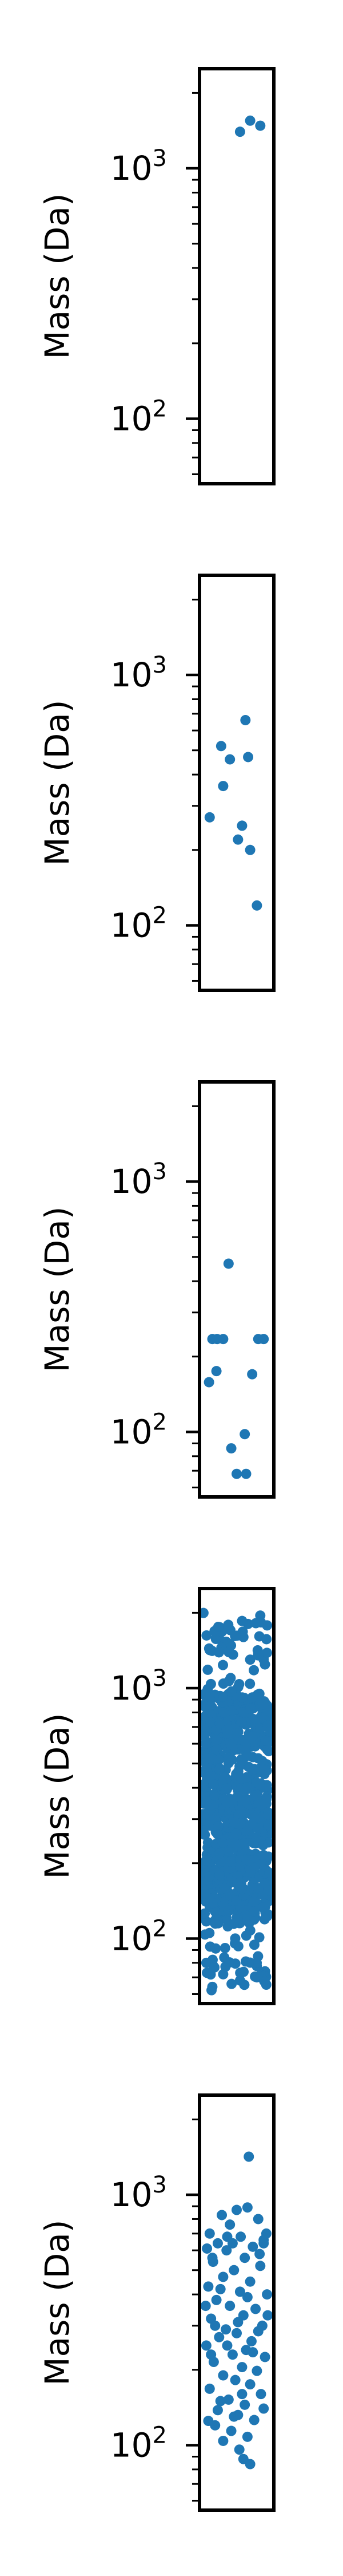  I want to click on panel-1: Mass (Da) 102 103, so click(157, 276).